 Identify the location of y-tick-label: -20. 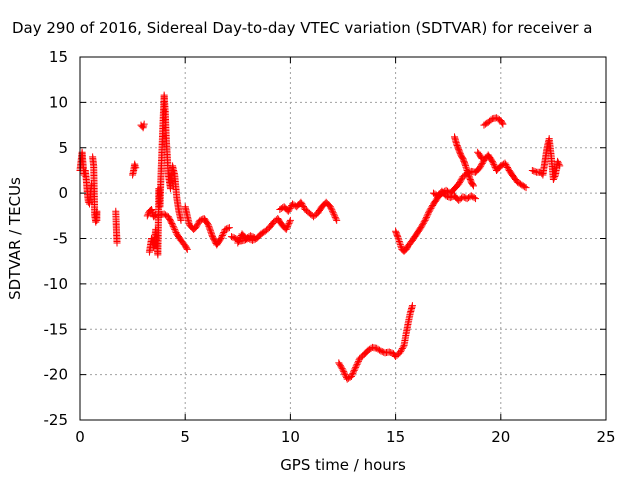
(56, 375).